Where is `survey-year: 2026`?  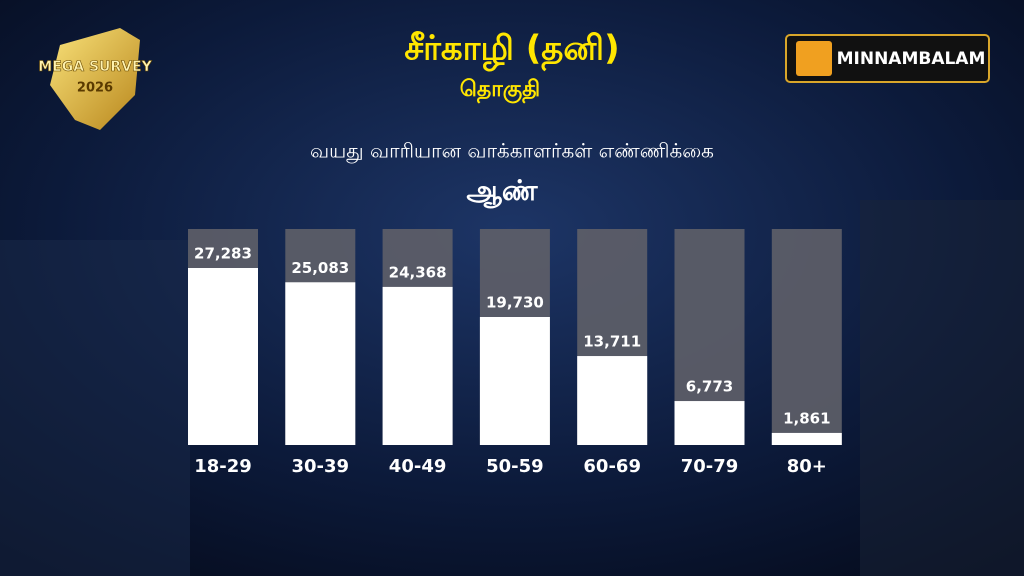
survey-year: 2026 is located at coordinates (95, 88).